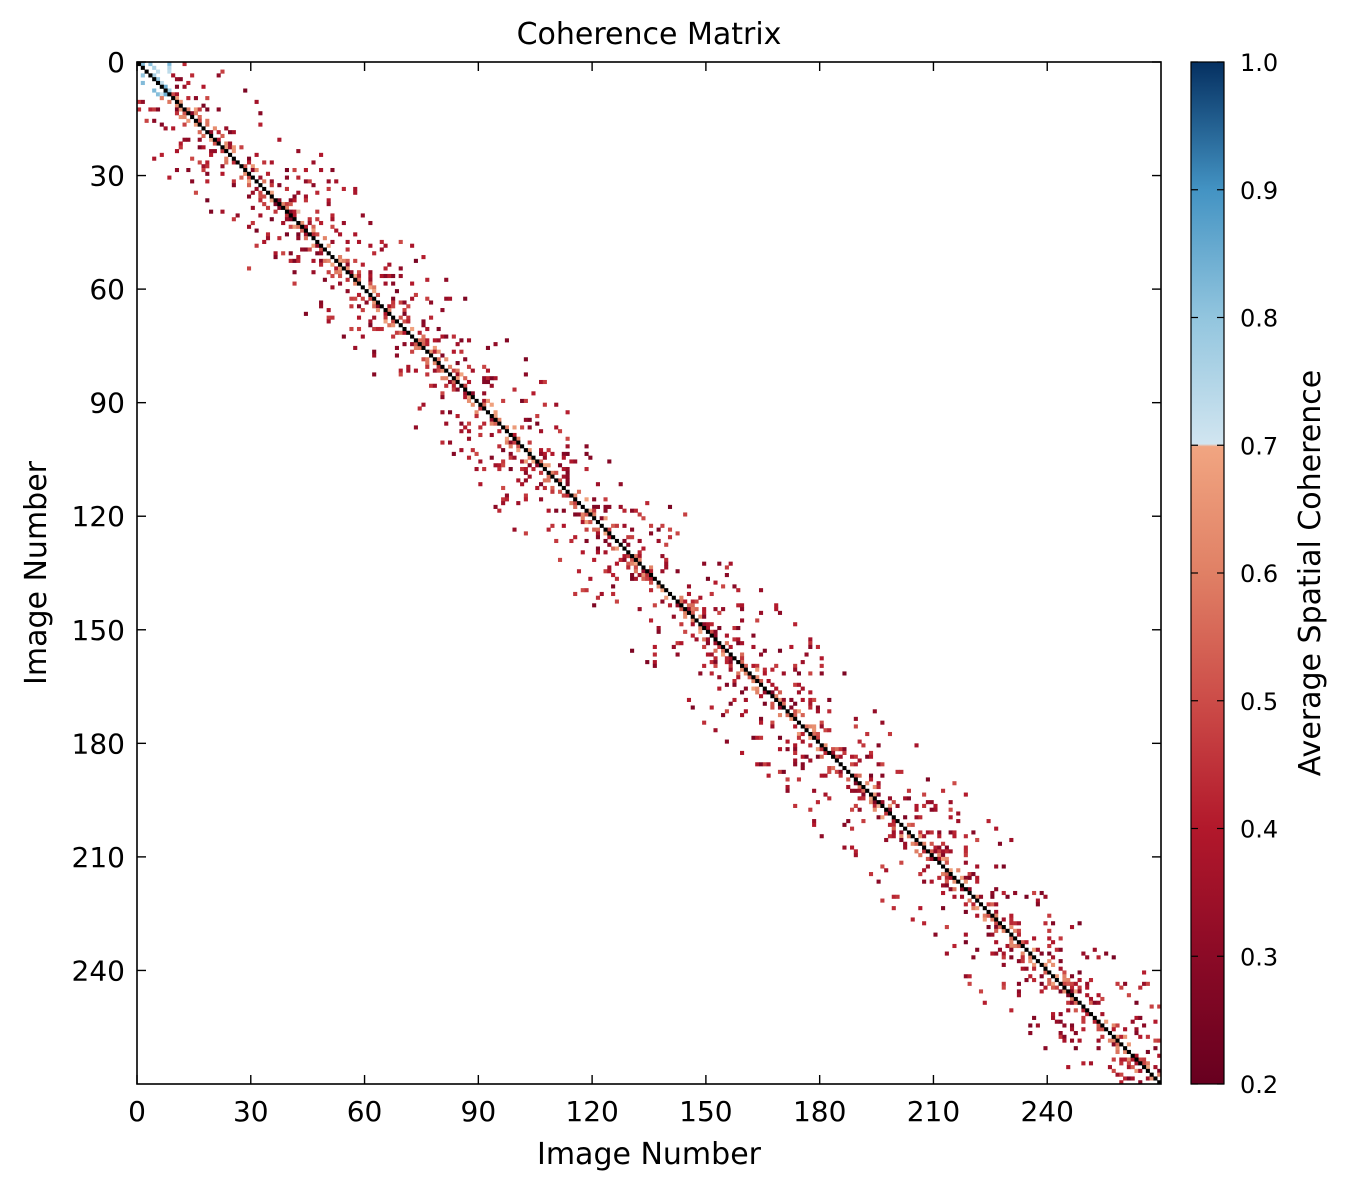 This screenshot has height=1192, width=1349. Describe the element at coordinates (251, 1111) in the screenshot. I see `x-tick-label: 30` at that location.